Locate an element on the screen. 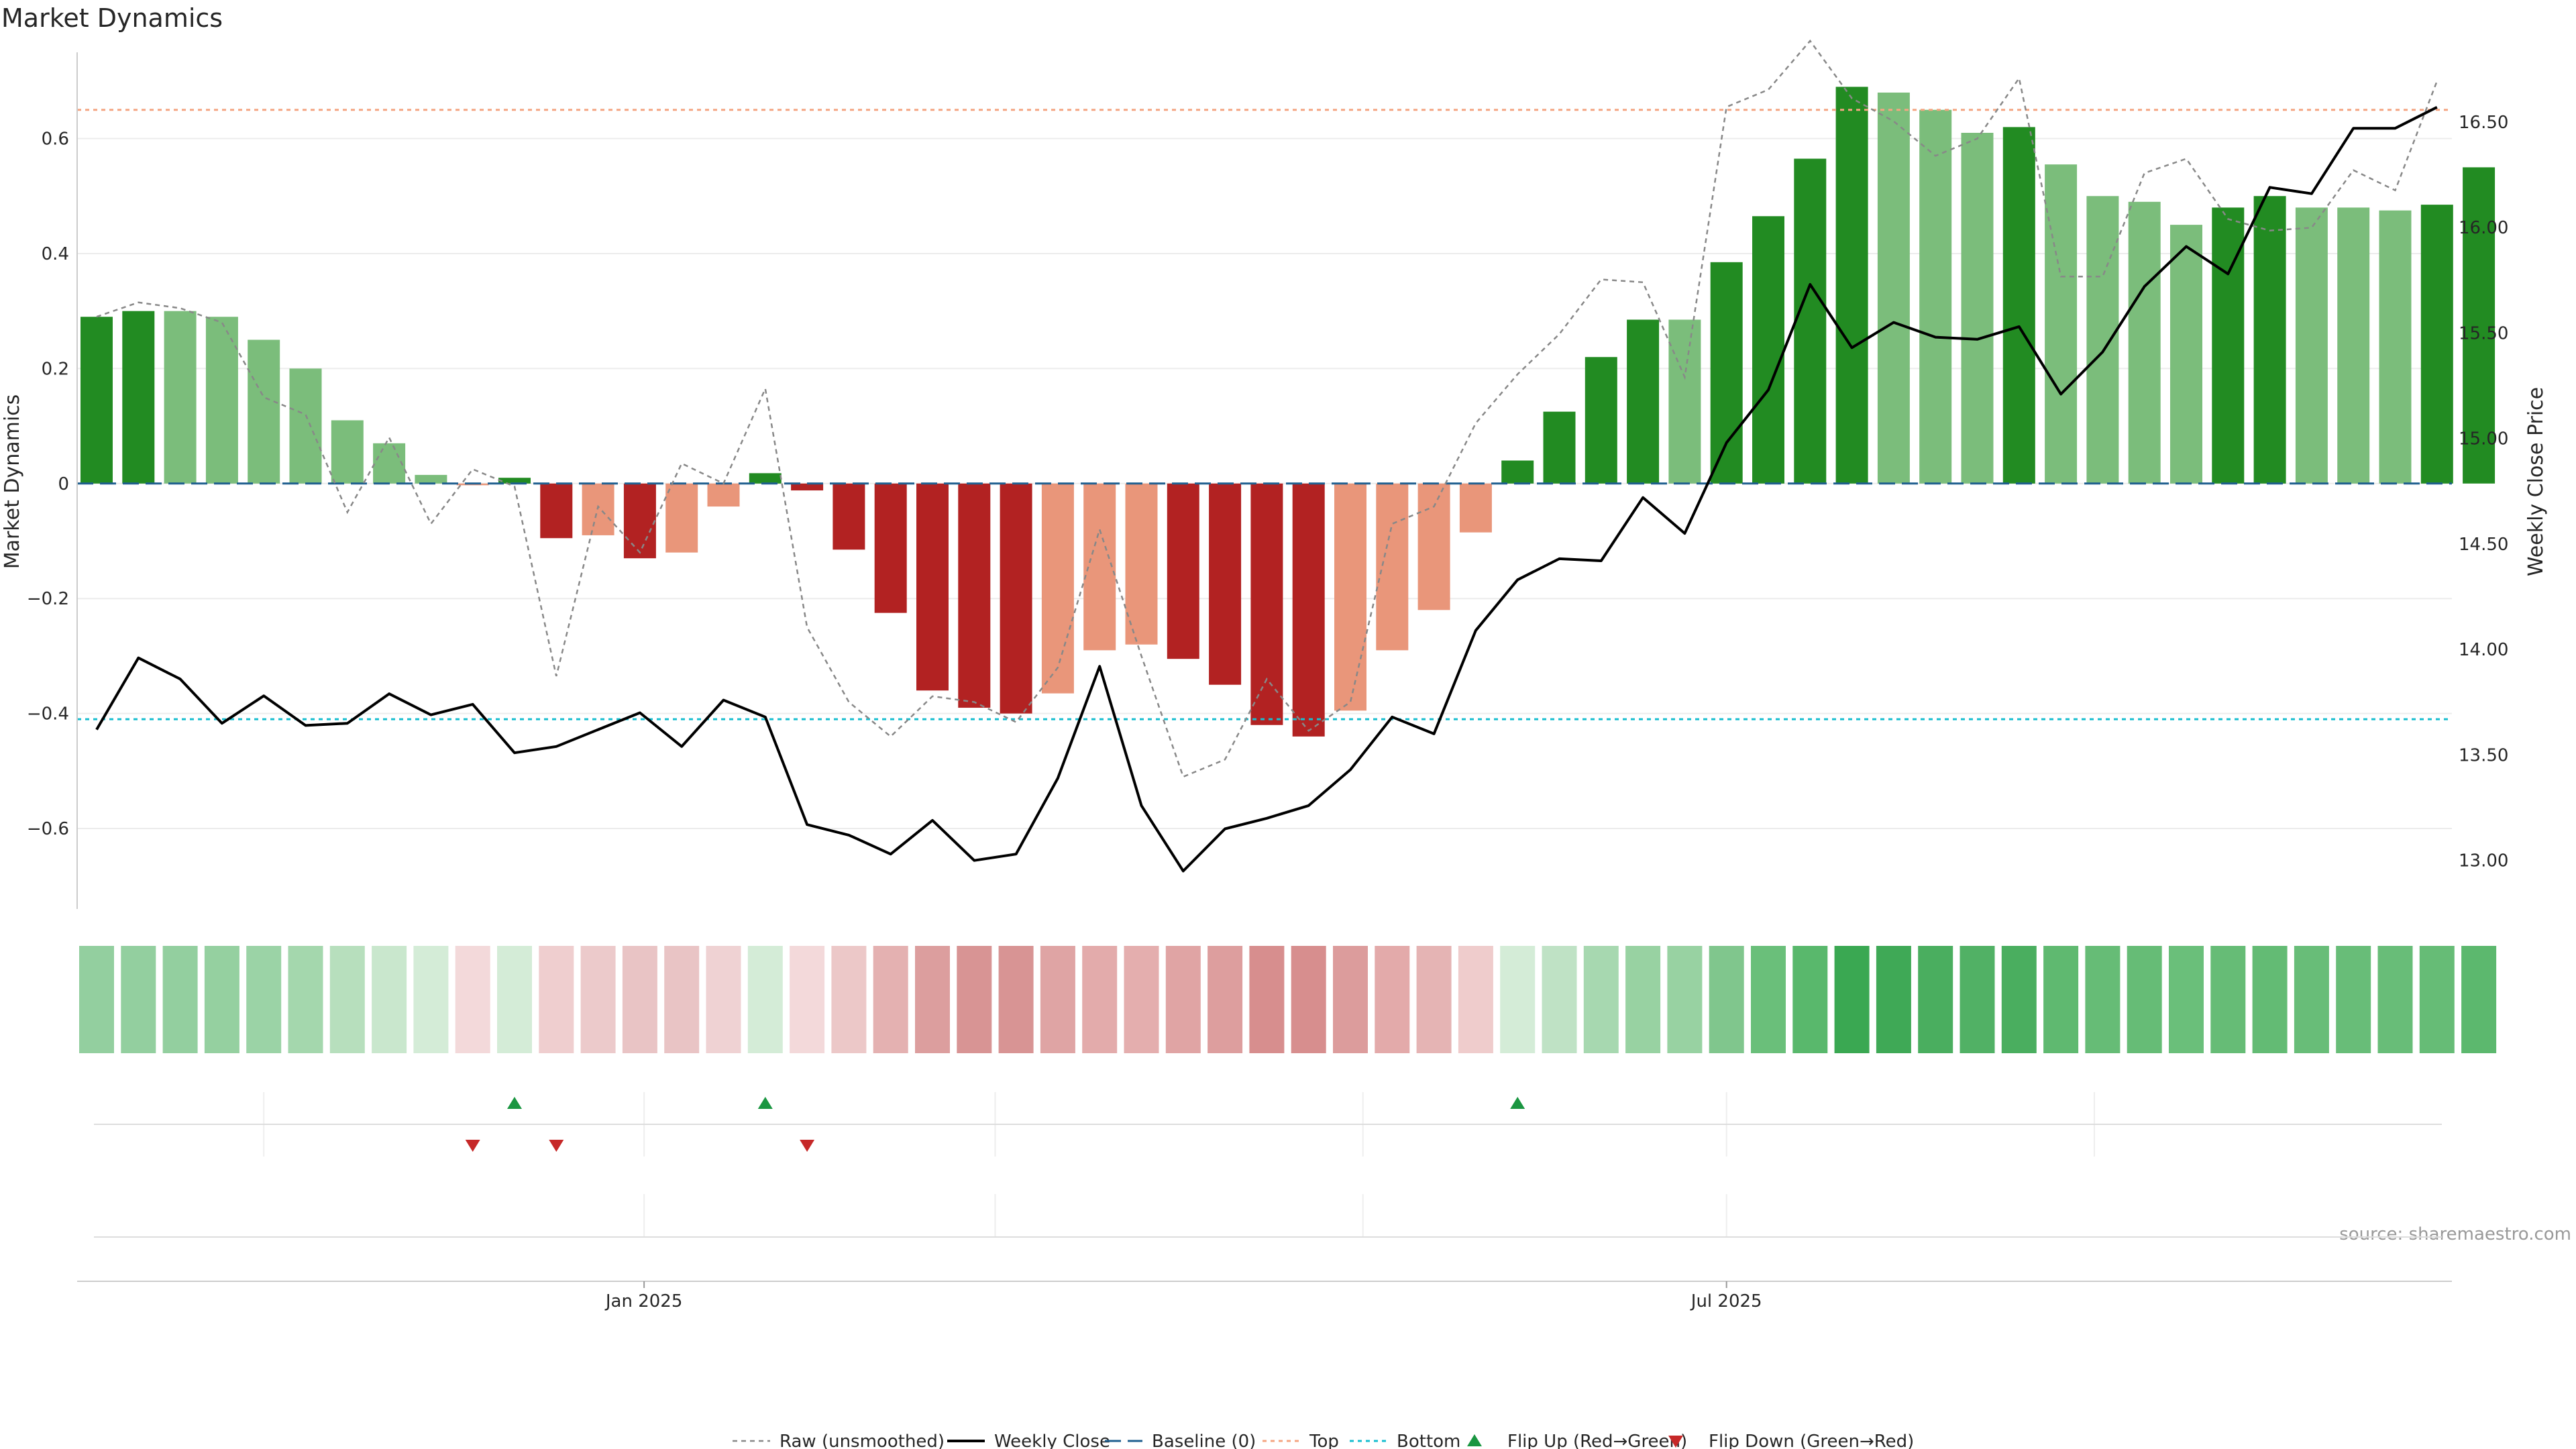  y-axis-label-right: Weekly Close Price is located at coordinates (2536, 481).